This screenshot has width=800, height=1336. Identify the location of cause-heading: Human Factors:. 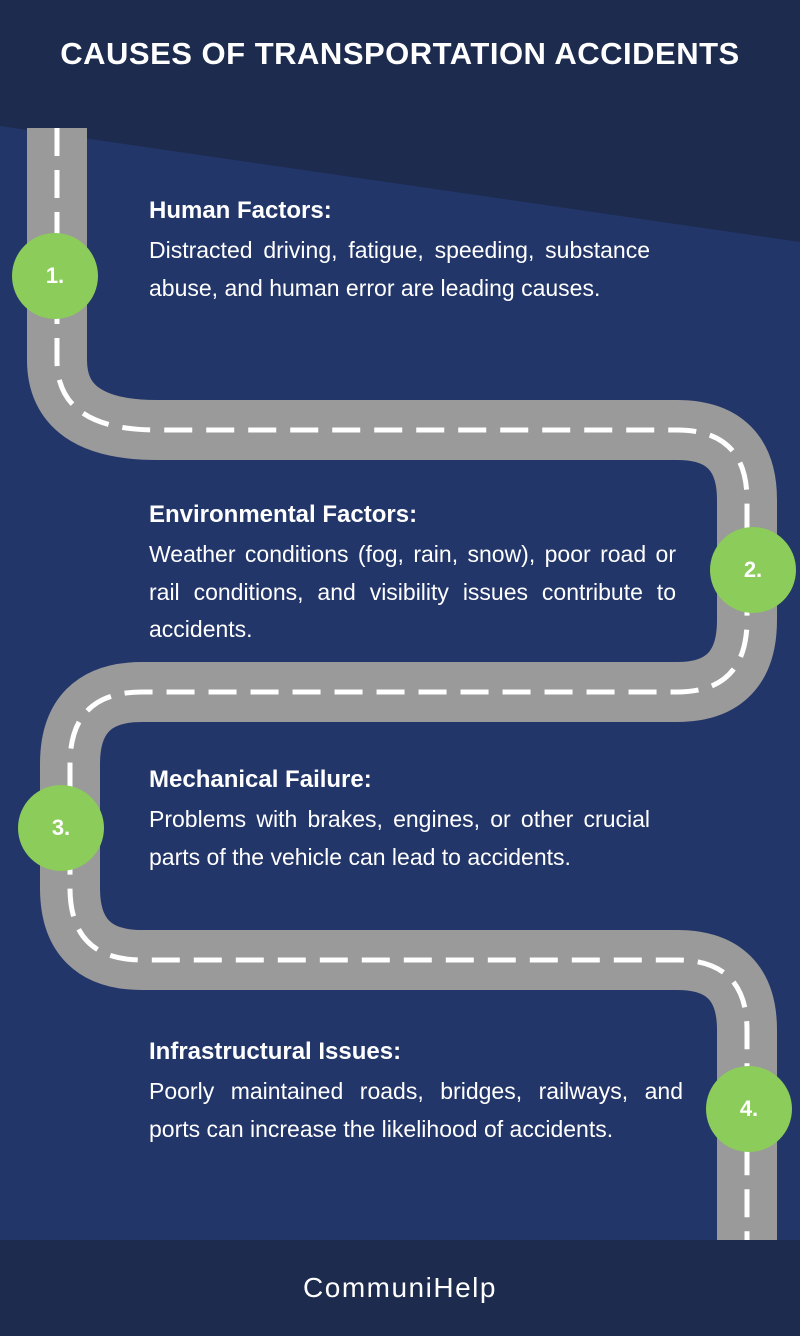
(240, 210).